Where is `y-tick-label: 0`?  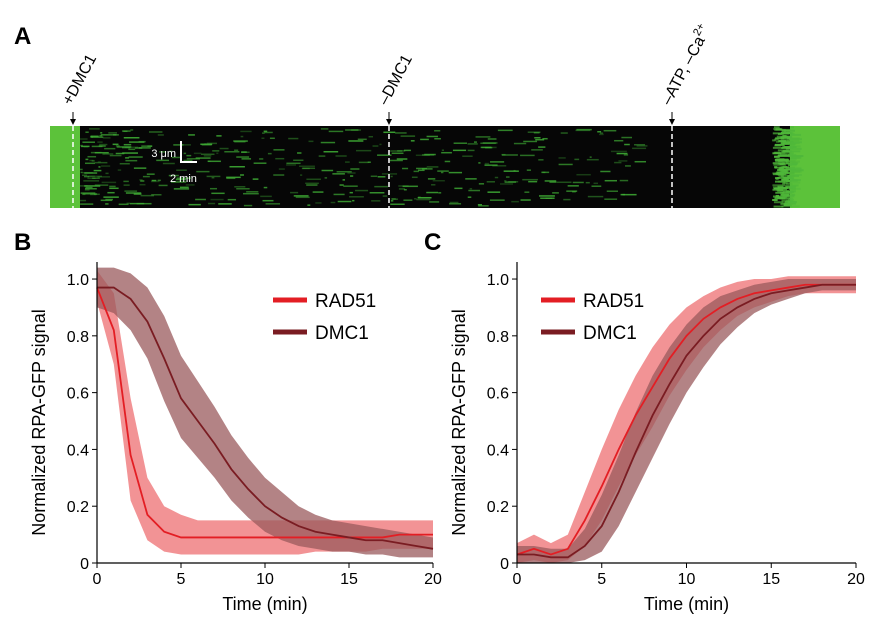
y-tick-label: 0 is located at coordinates (504, 564).